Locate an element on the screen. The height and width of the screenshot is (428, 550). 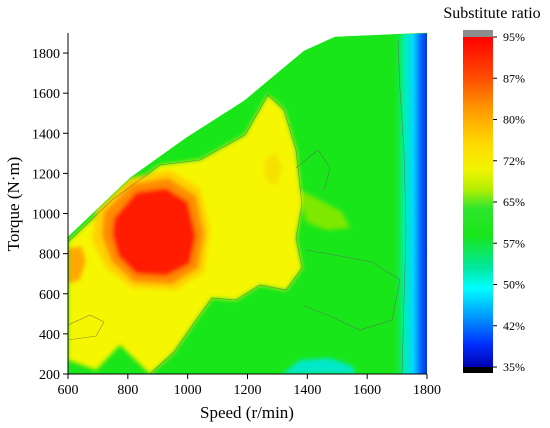
contour-region-low-edge is located at coordinates (409, 203).